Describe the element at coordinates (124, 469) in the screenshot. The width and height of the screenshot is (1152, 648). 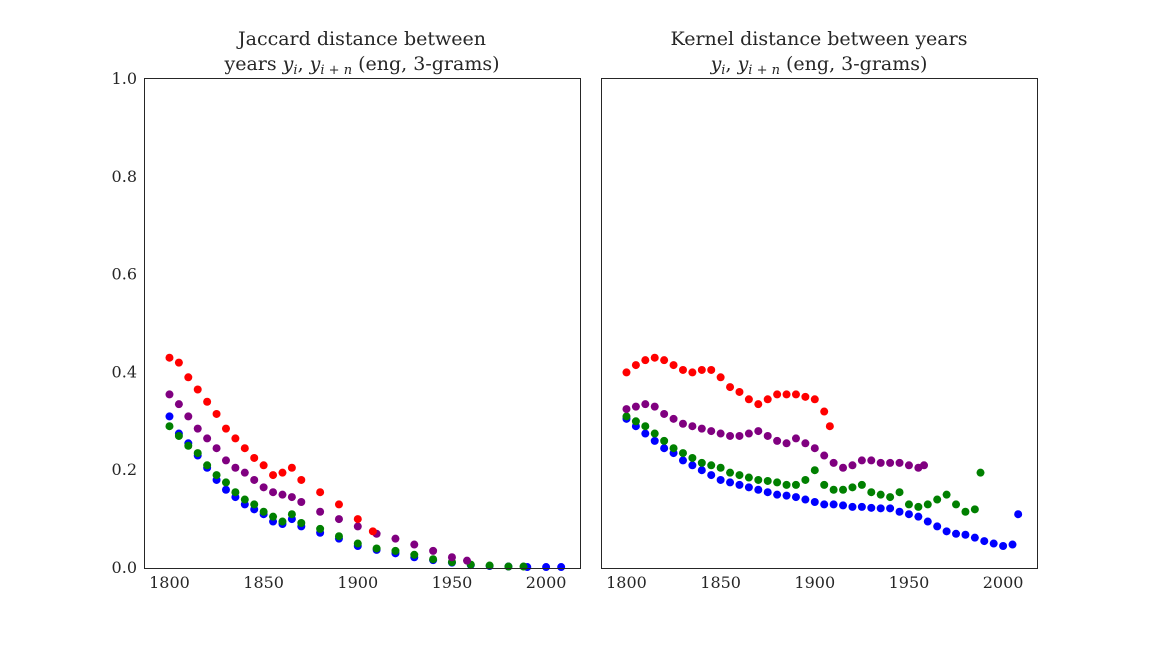
I see `y-tick-label: 0.2` at that location.